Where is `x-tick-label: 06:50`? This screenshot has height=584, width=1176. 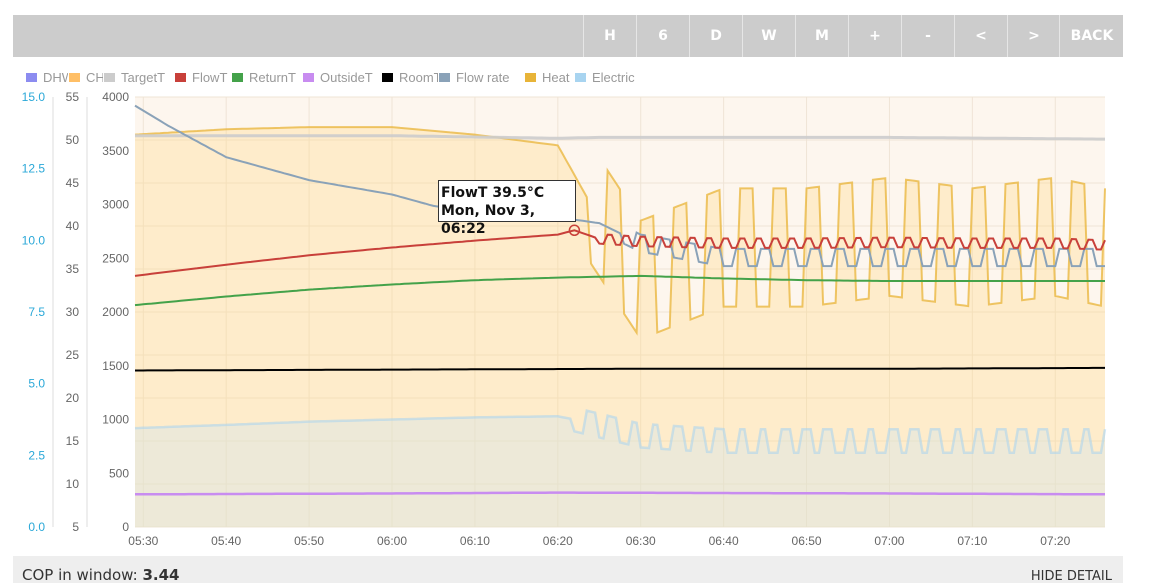 x-tick-label: 06:50 is located at coordinates (807, 541).